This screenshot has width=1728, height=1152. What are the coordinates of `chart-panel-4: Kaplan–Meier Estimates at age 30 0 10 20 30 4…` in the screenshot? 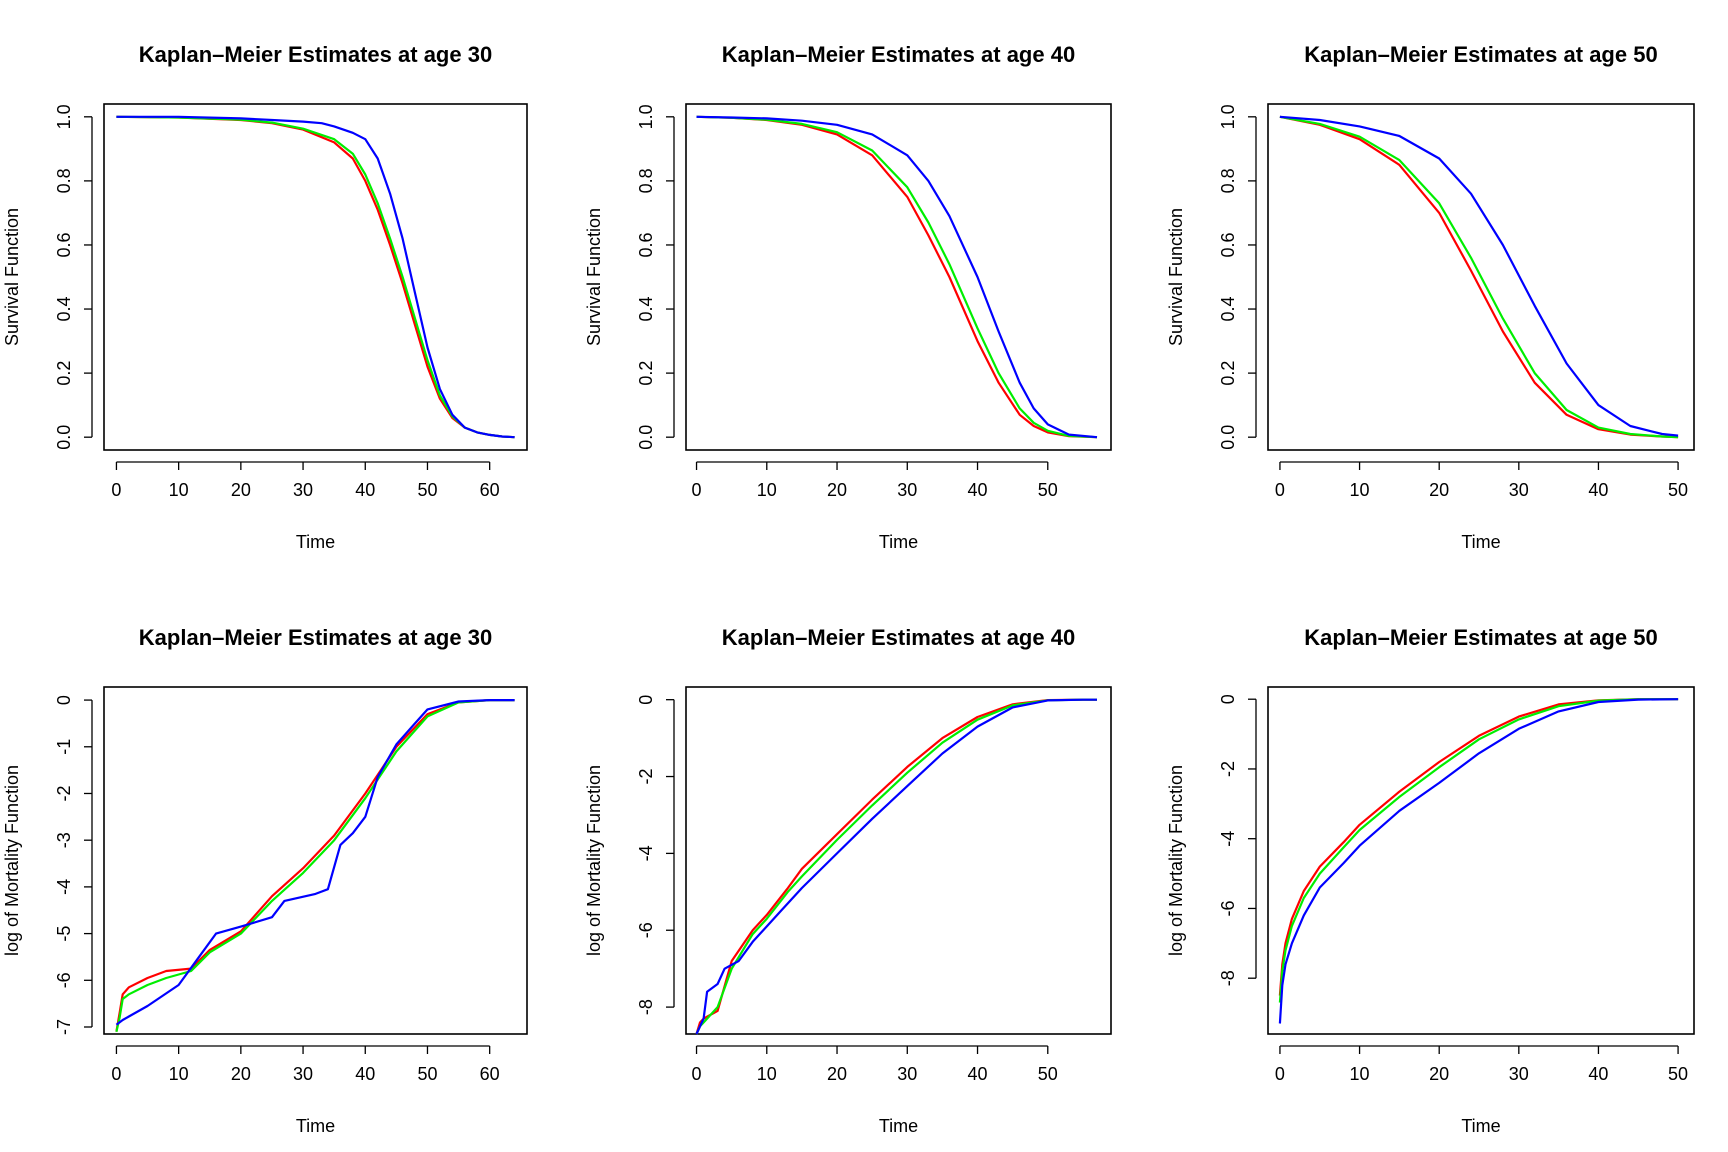 It's located at (265, 880).